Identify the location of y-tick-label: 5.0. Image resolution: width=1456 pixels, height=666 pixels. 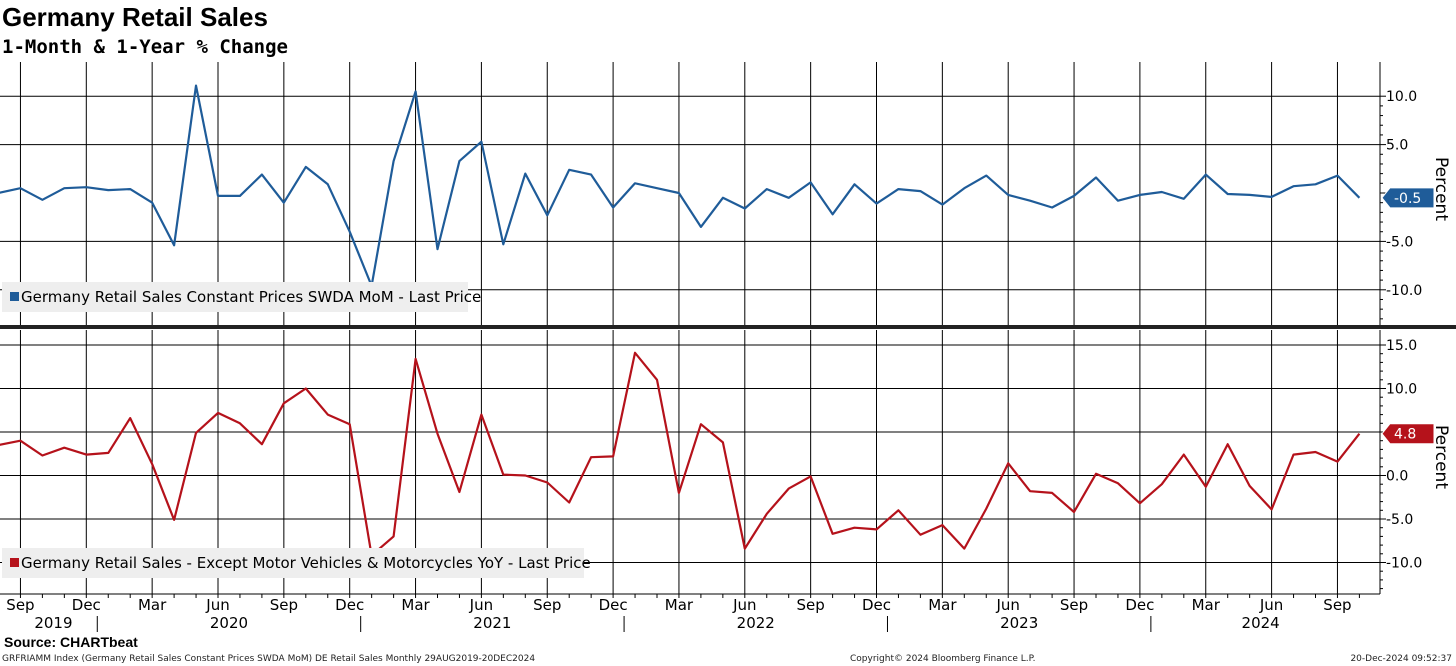
(1397, 146).